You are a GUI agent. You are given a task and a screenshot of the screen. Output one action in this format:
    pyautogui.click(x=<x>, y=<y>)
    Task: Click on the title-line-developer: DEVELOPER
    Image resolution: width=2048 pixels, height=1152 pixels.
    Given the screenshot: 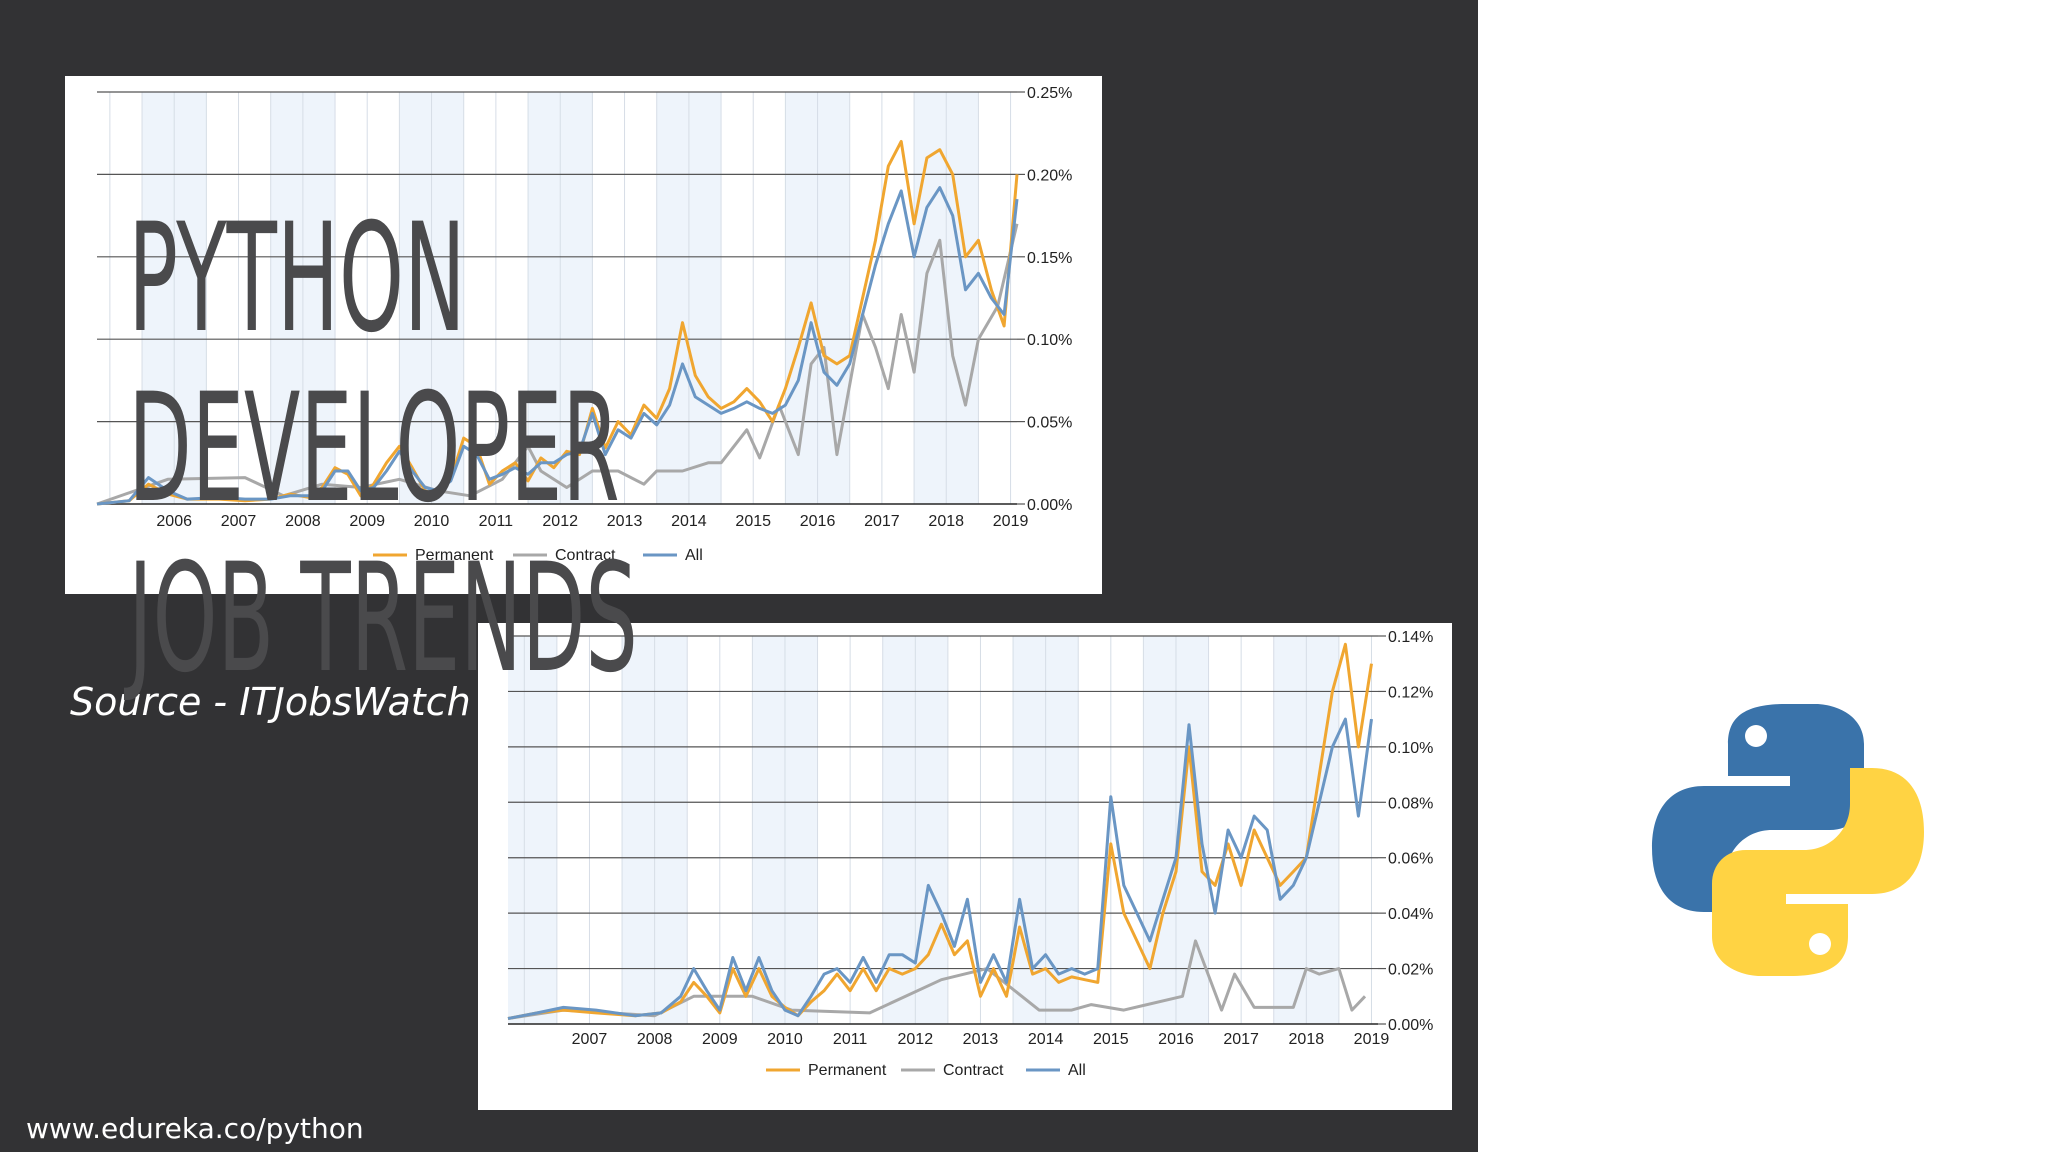 What is the action you would take?
    pyautogui.click(x=374, y=449)
    